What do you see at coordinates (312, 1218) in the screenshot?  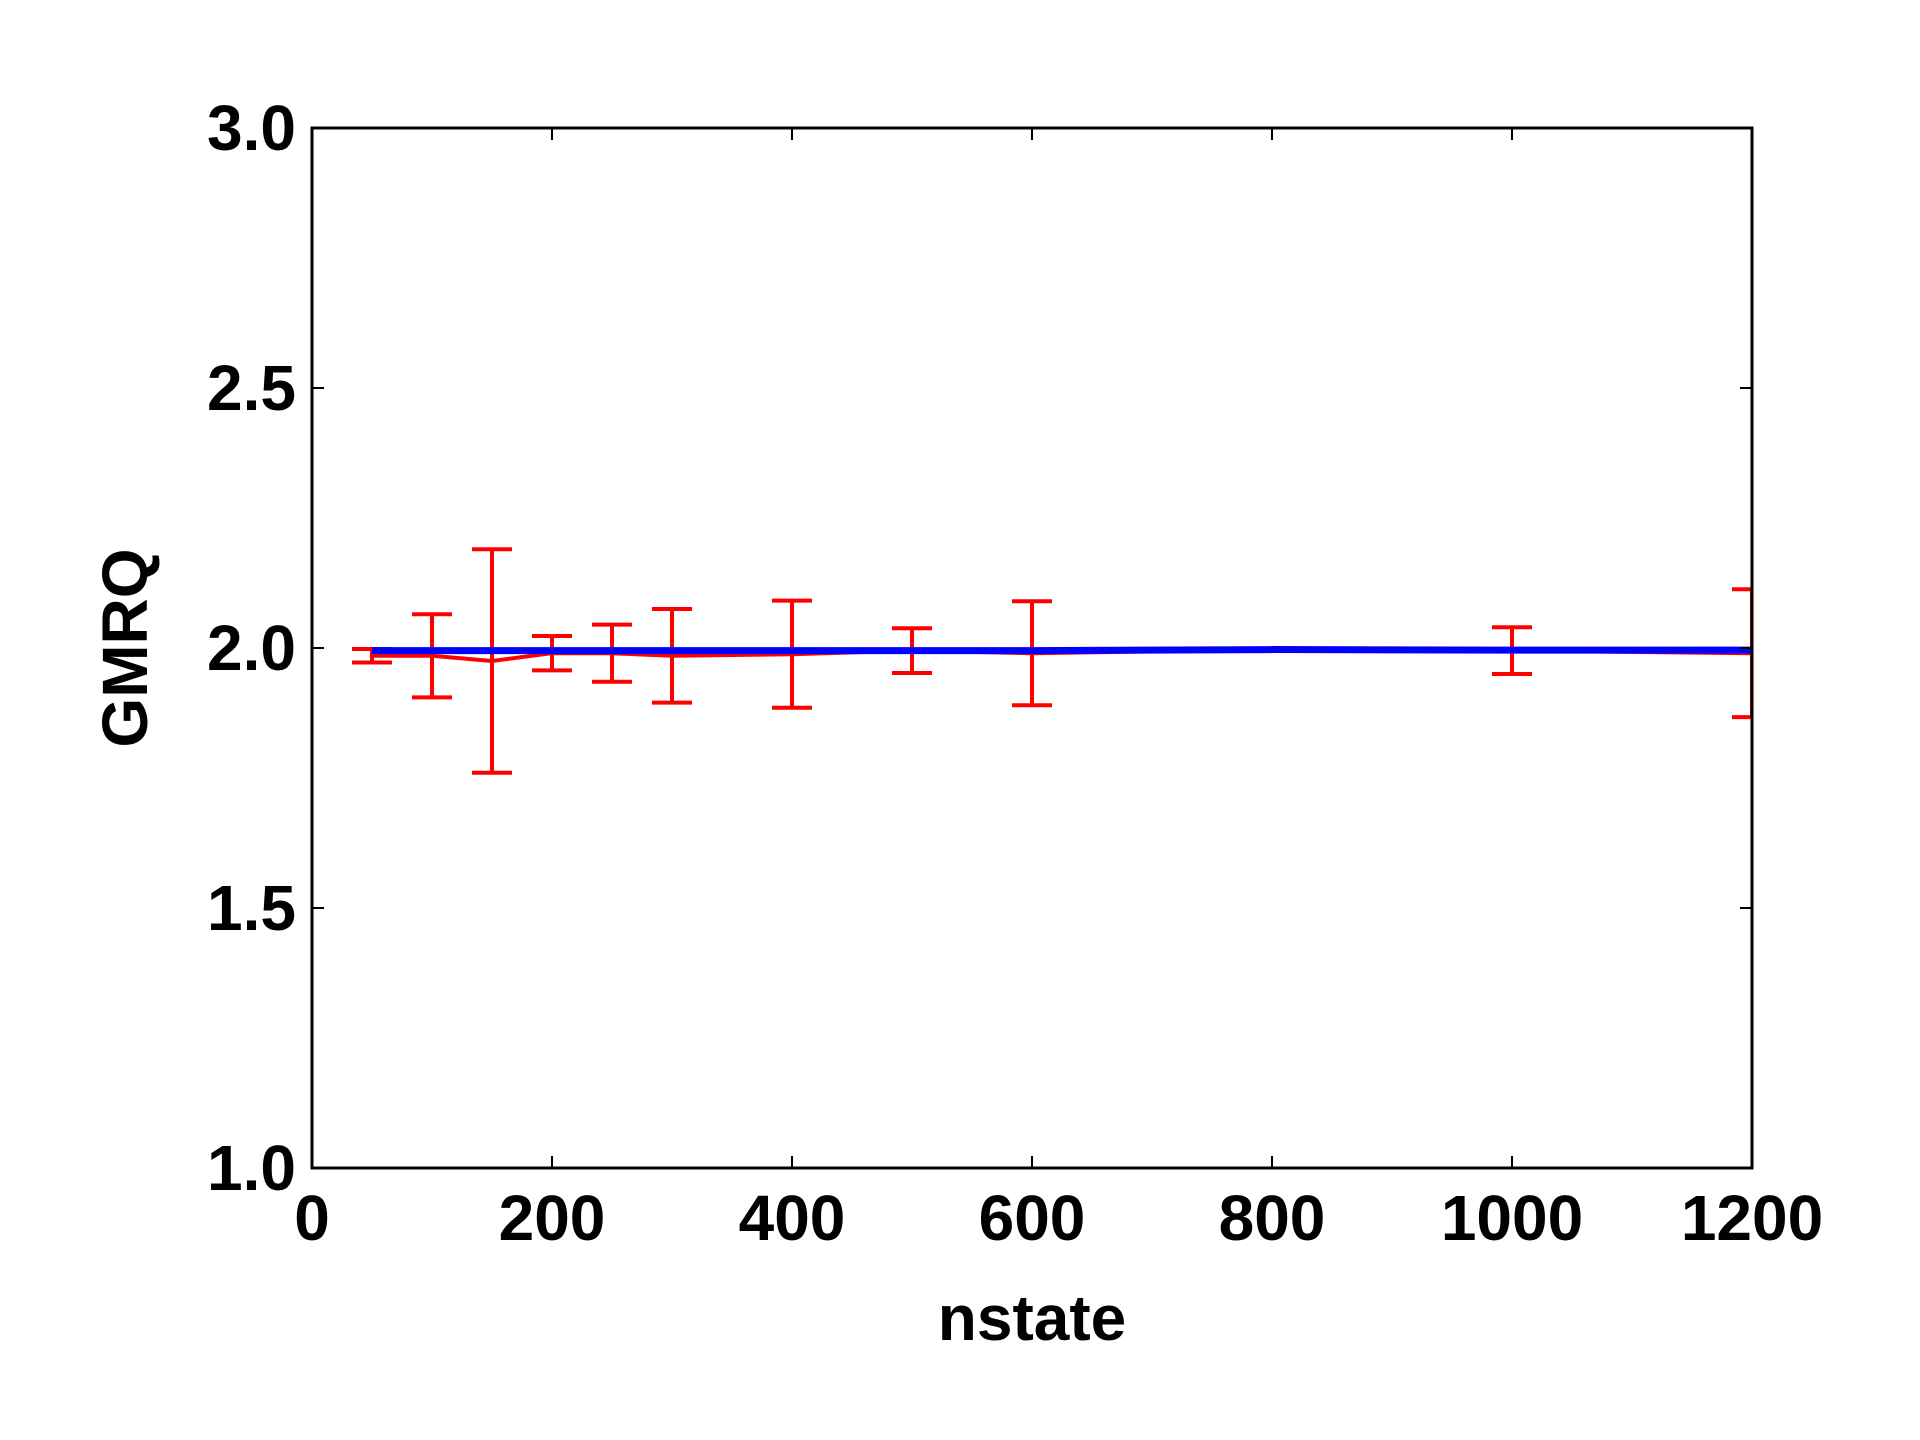 I see `x-tick-label: 0` at bounding box center [312, 1218].